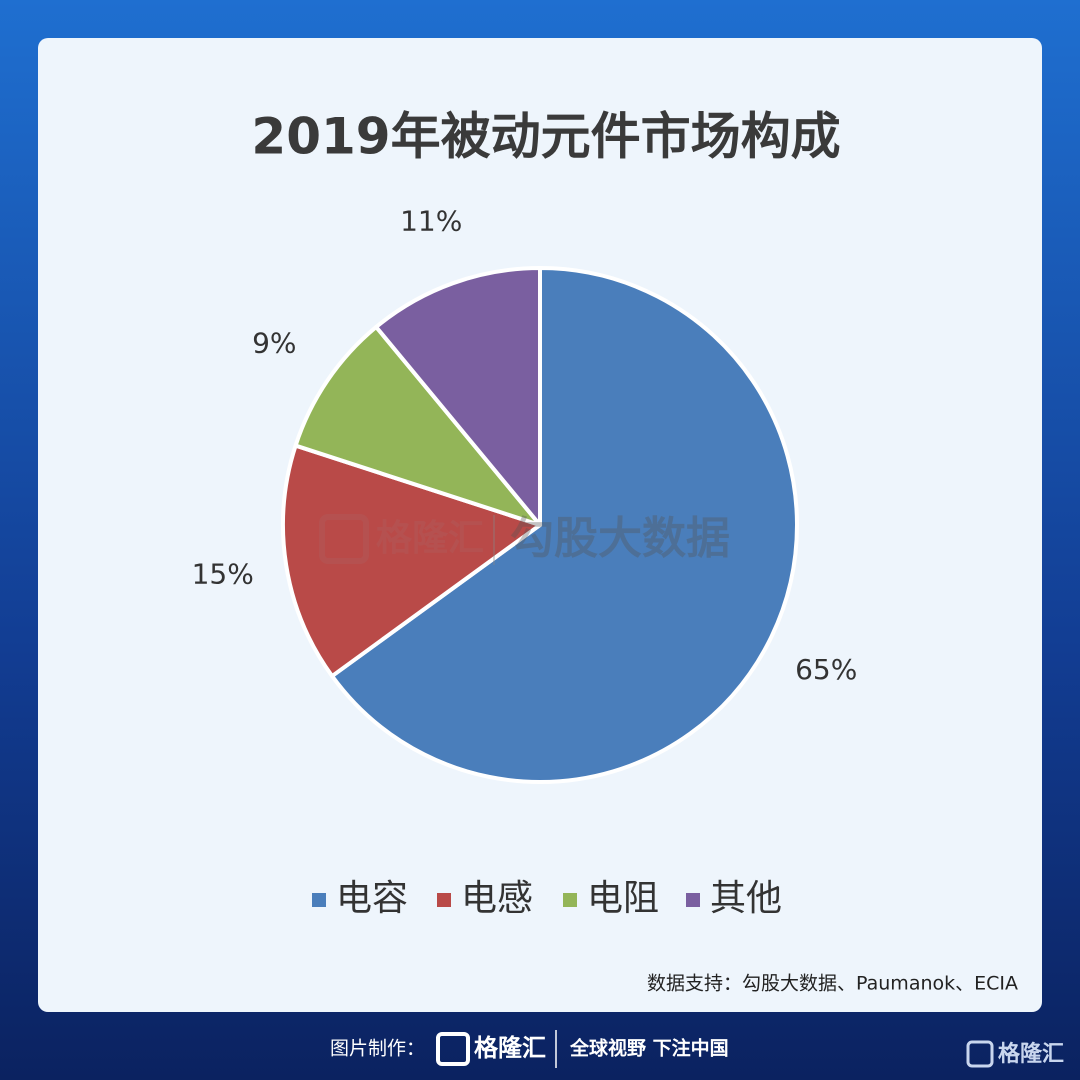 The image size is (1080, 1080). Describe the element at coordinates (547, 898) in the screenshot. I see `legend: 电容 电感 电阻 其他` at that location.